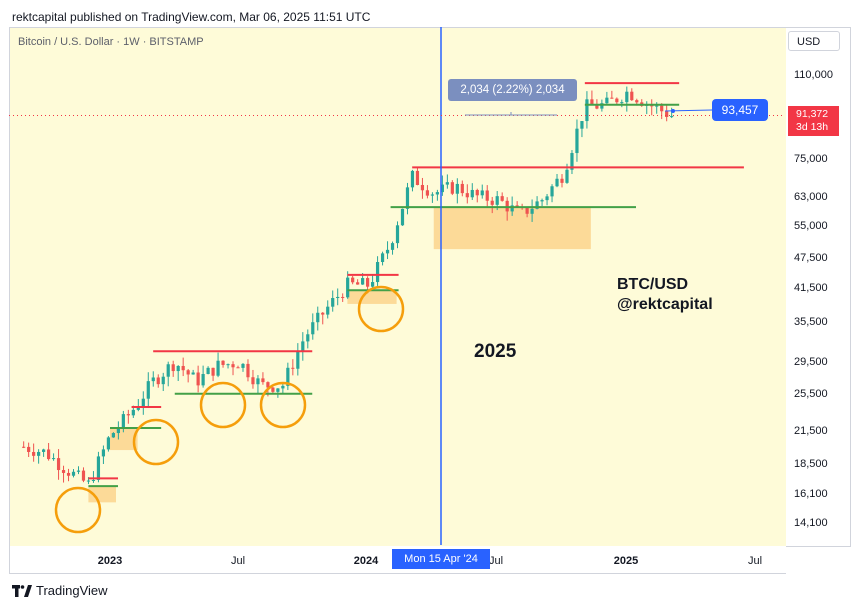 The image size is (860, 607). Describe the element at coordinates (811, 196) in the screenshot. I see `y-tick-label: 63,000` at that location.